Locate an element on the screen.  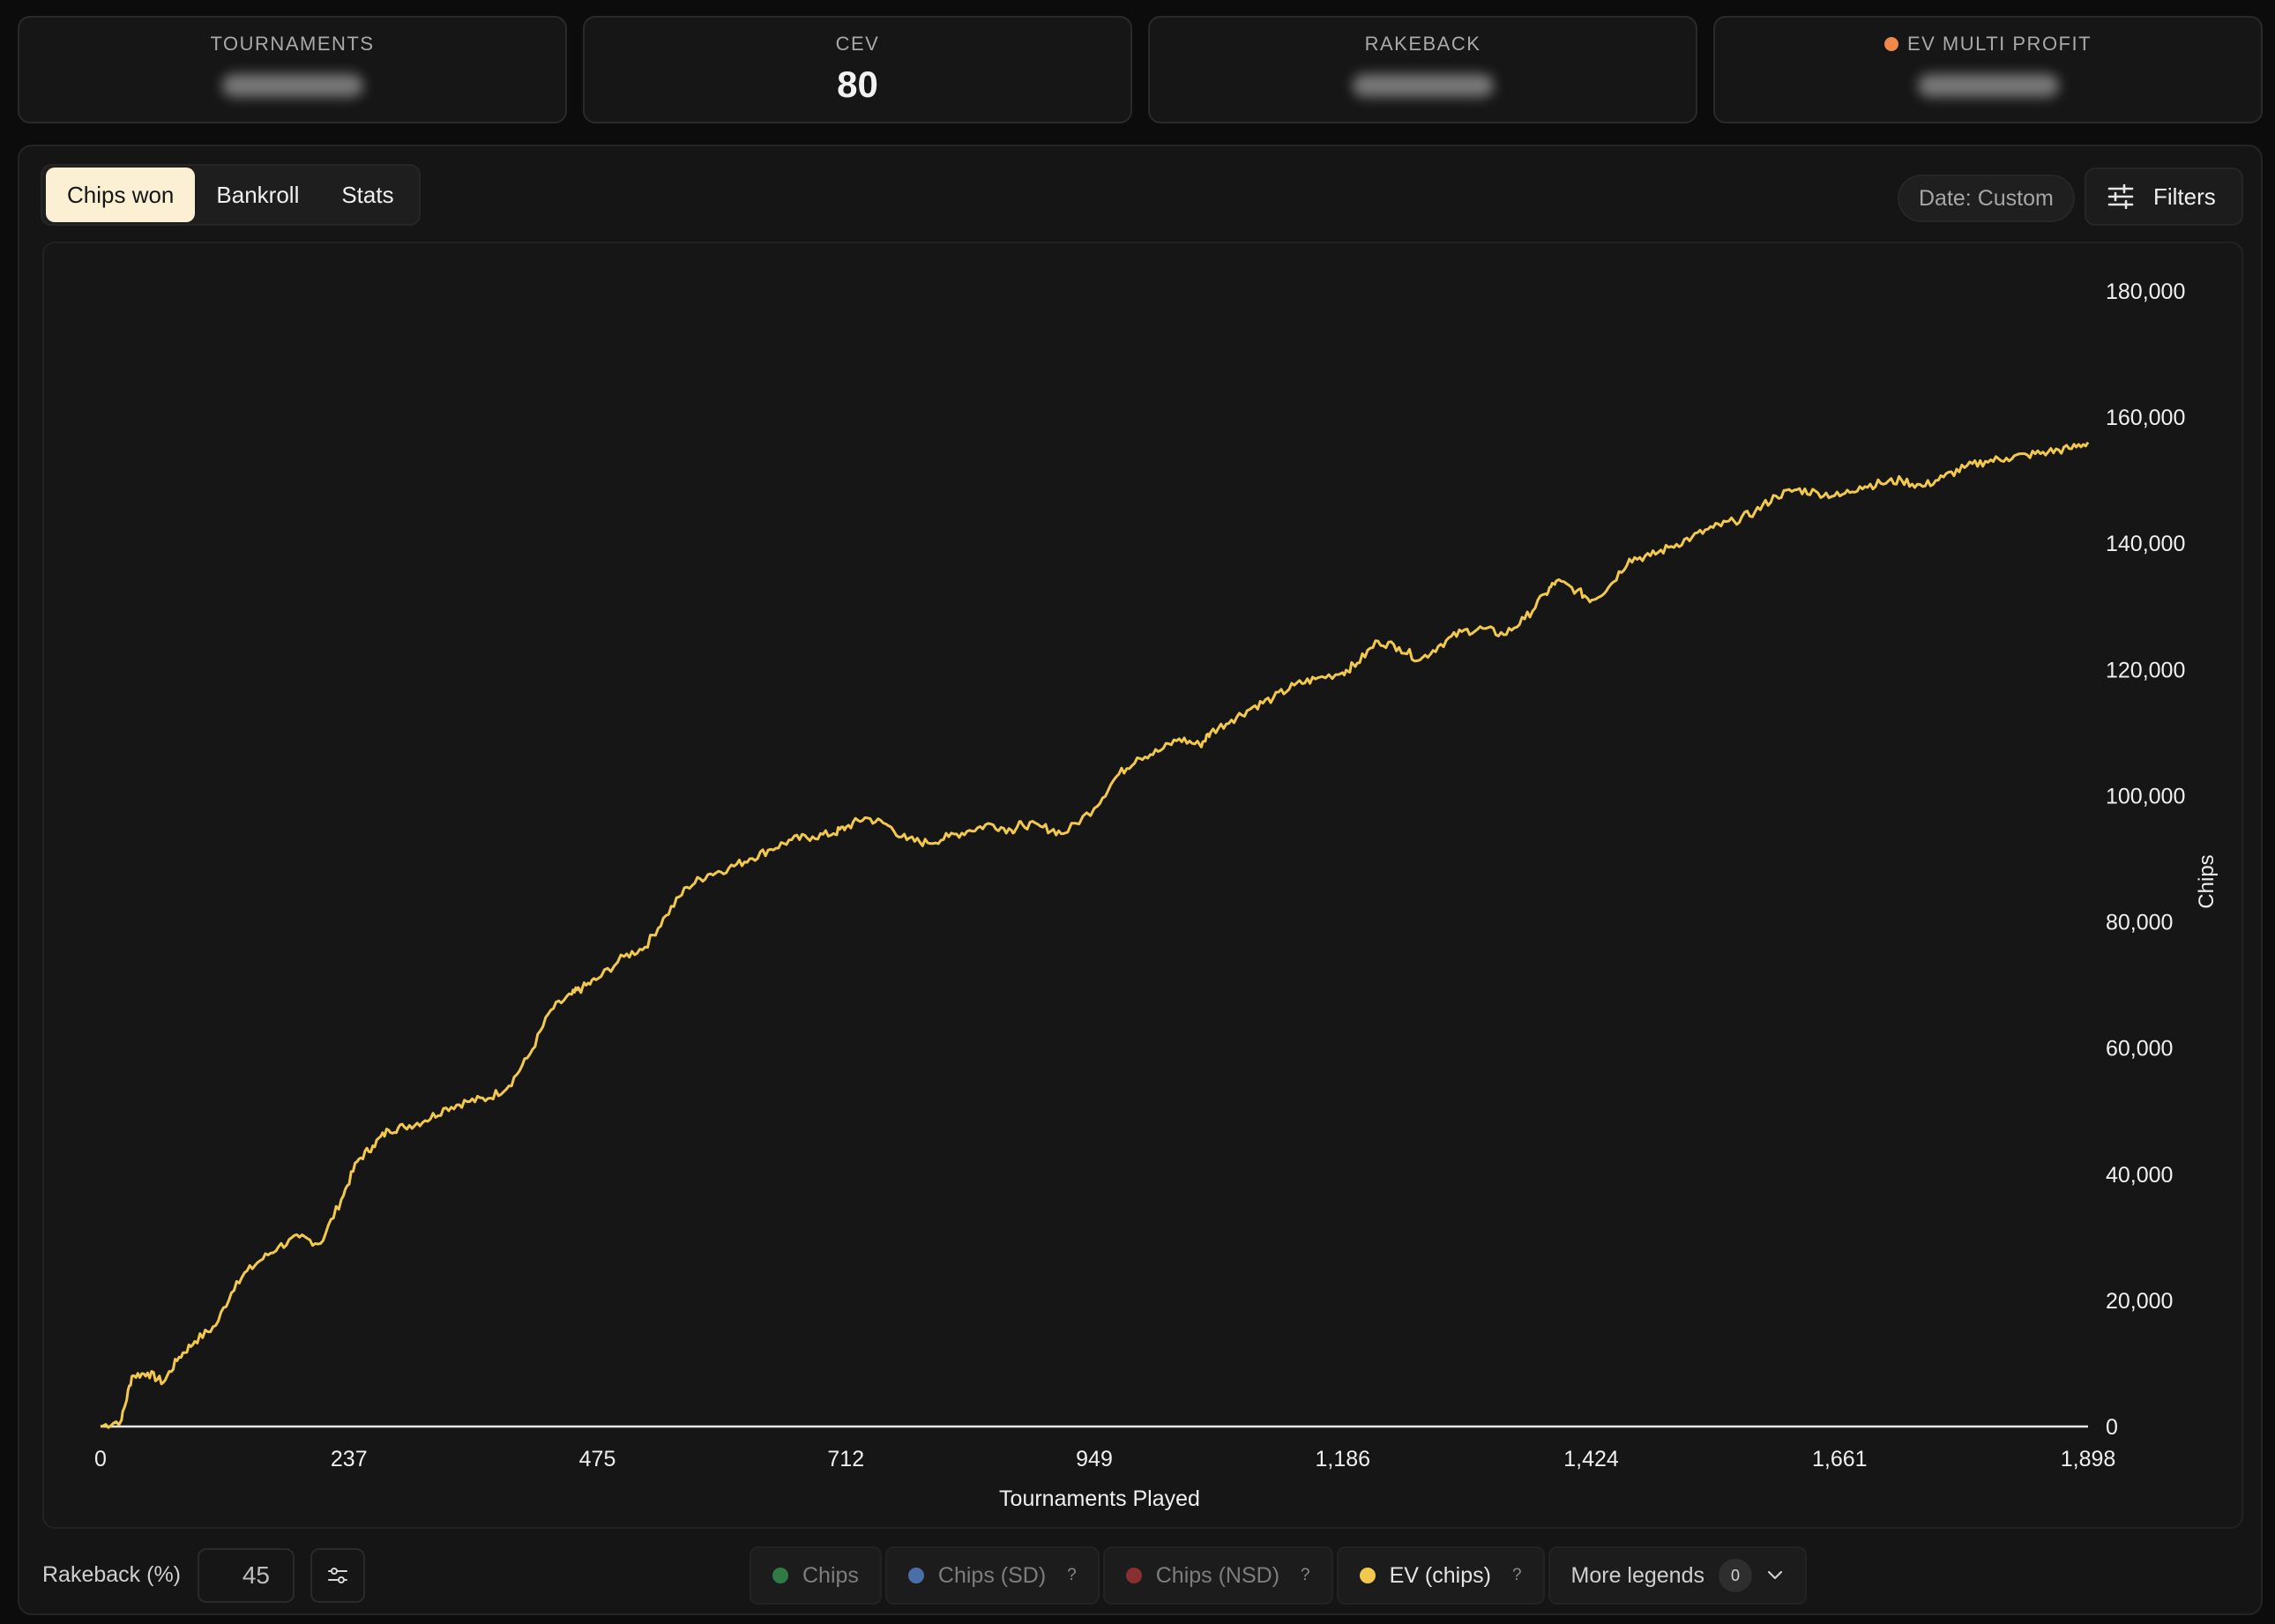
more-legends-dropdown: More legends 0 is located at coordinates (1677, 1575).